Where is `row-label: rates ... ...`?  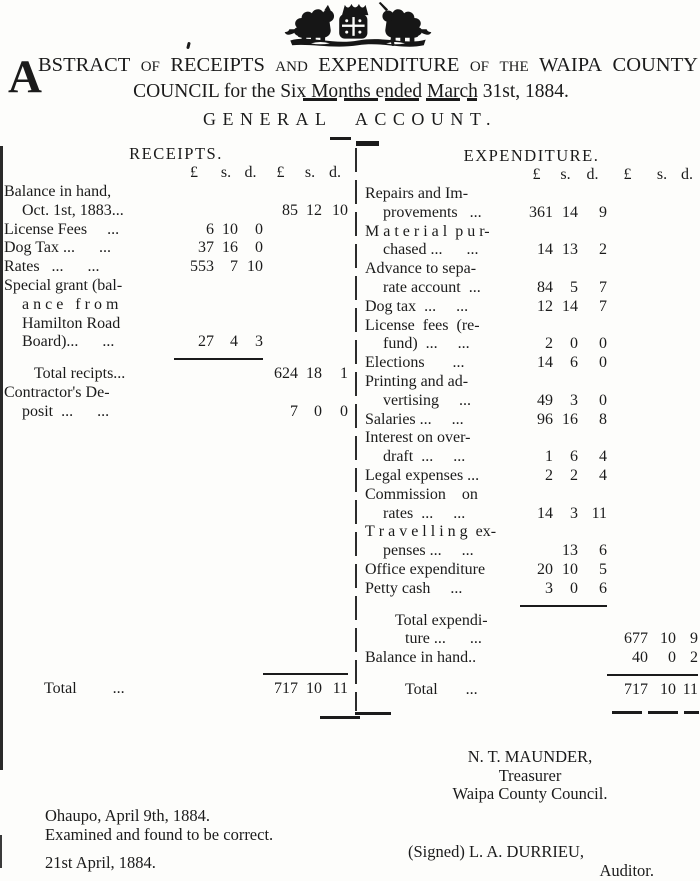
row-label: rates ... ... is located at coordinates (424, 513).